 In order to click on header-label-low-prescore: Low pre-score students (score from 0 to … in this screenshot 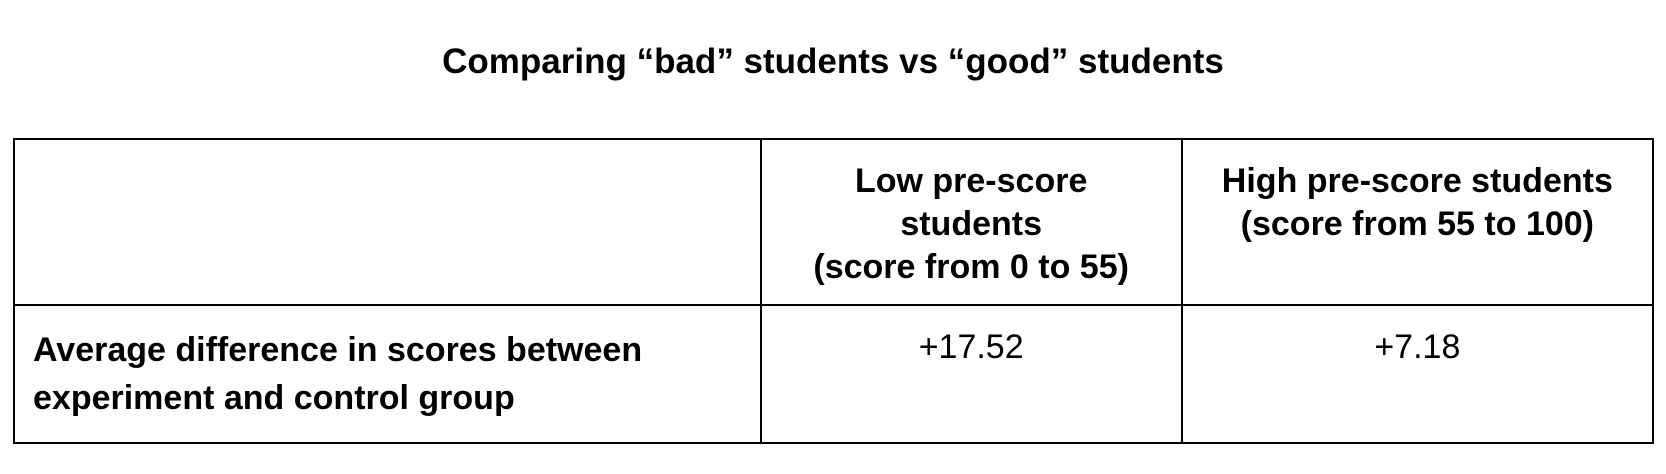, I will do `click(971, 224)`.